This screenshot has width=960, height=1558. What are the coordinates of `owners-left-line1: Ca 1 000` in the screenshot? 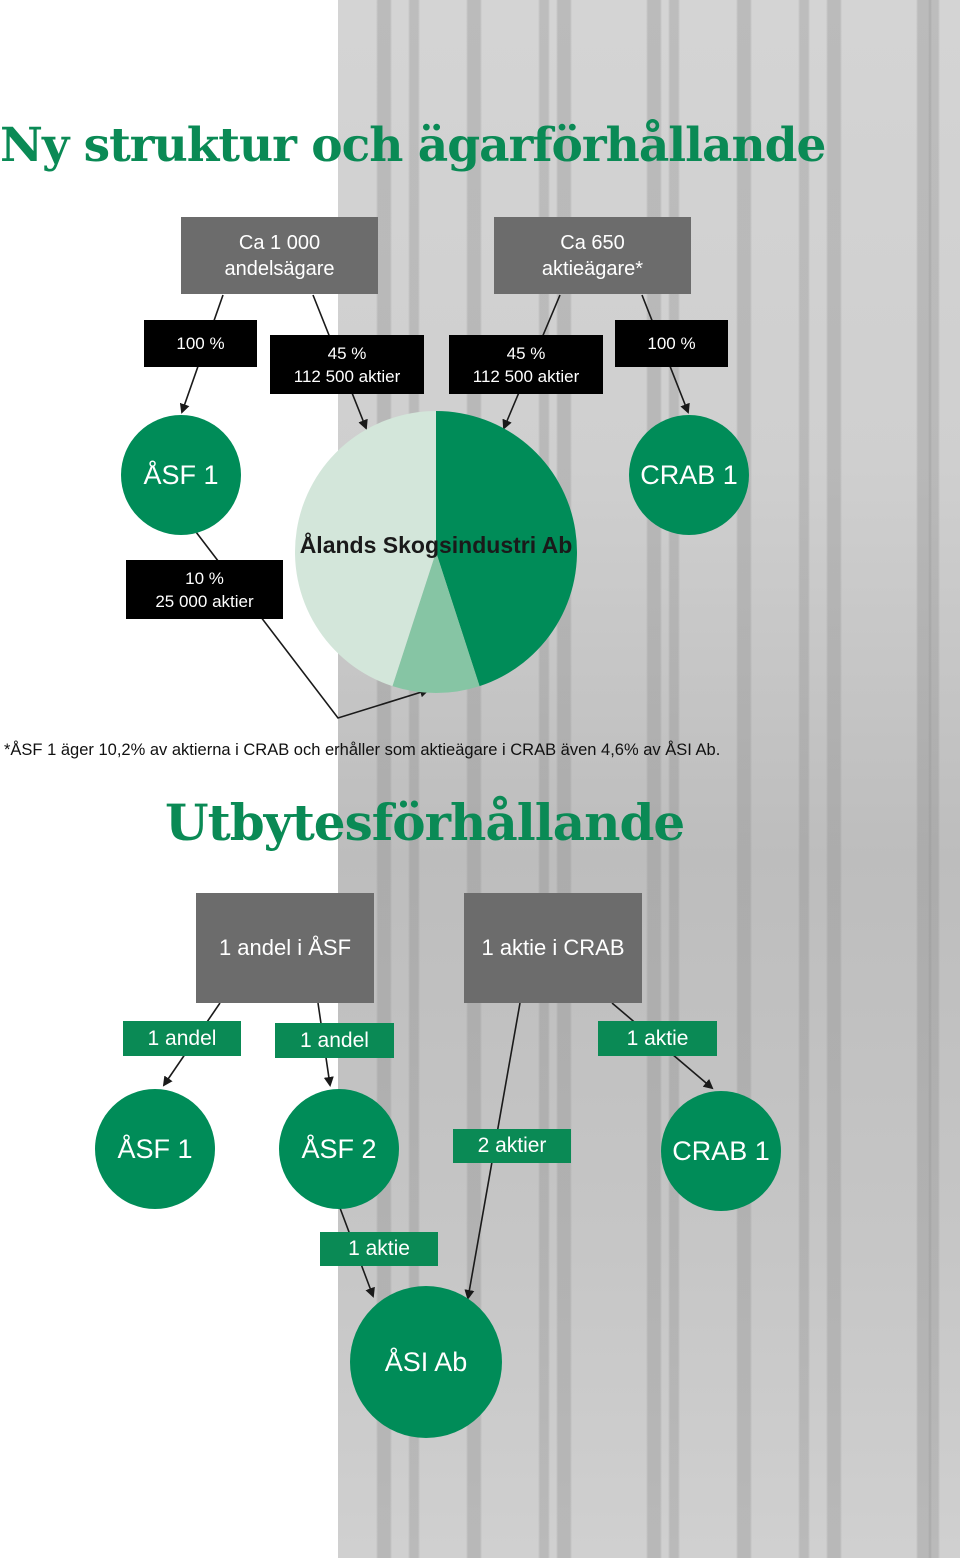 It's located at (279, 242).